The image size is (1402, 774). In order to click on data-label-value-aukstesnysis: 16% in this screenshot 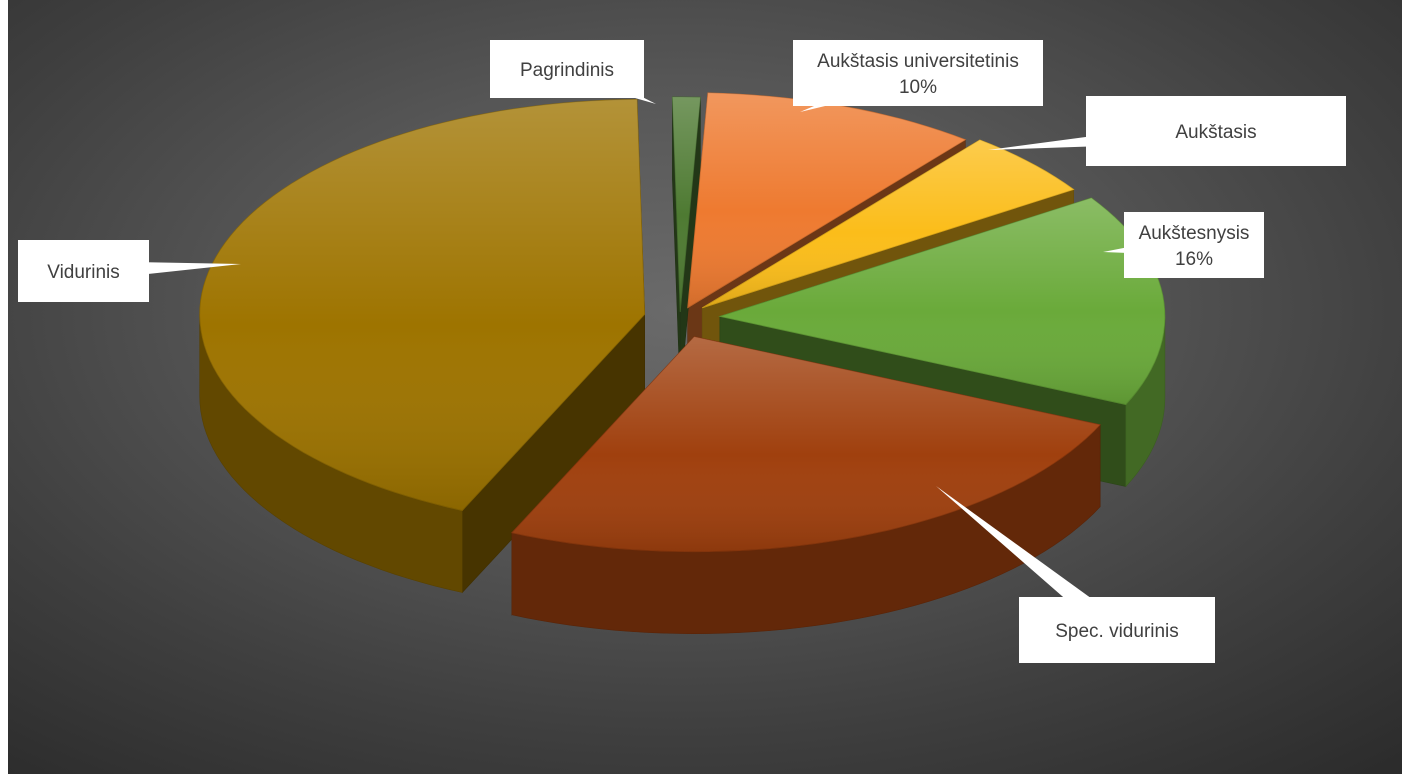, I will do `click(1194, 259)`.